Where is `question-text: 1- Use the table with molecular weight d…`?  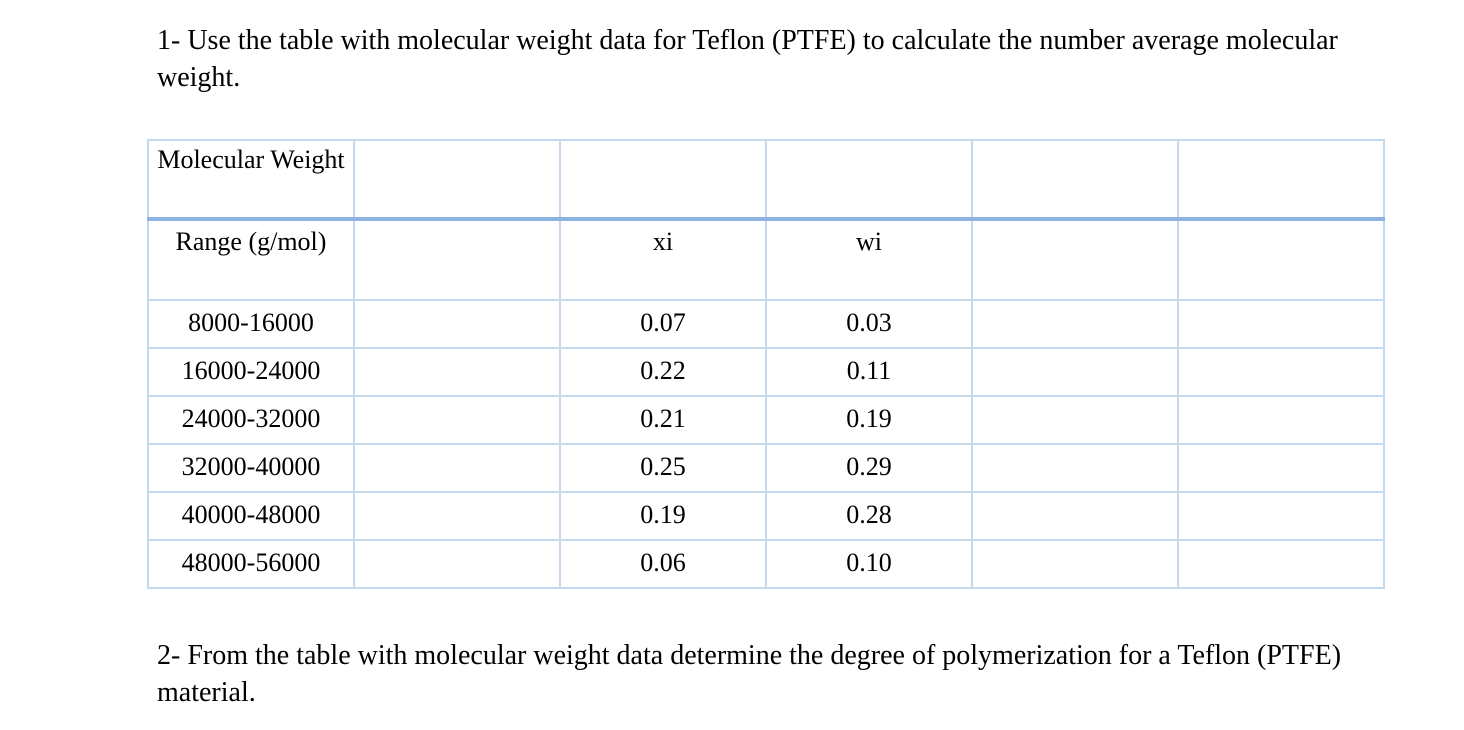
question-text: 1- Use the table with molecular weight d… is located at coordinates (747, 59).